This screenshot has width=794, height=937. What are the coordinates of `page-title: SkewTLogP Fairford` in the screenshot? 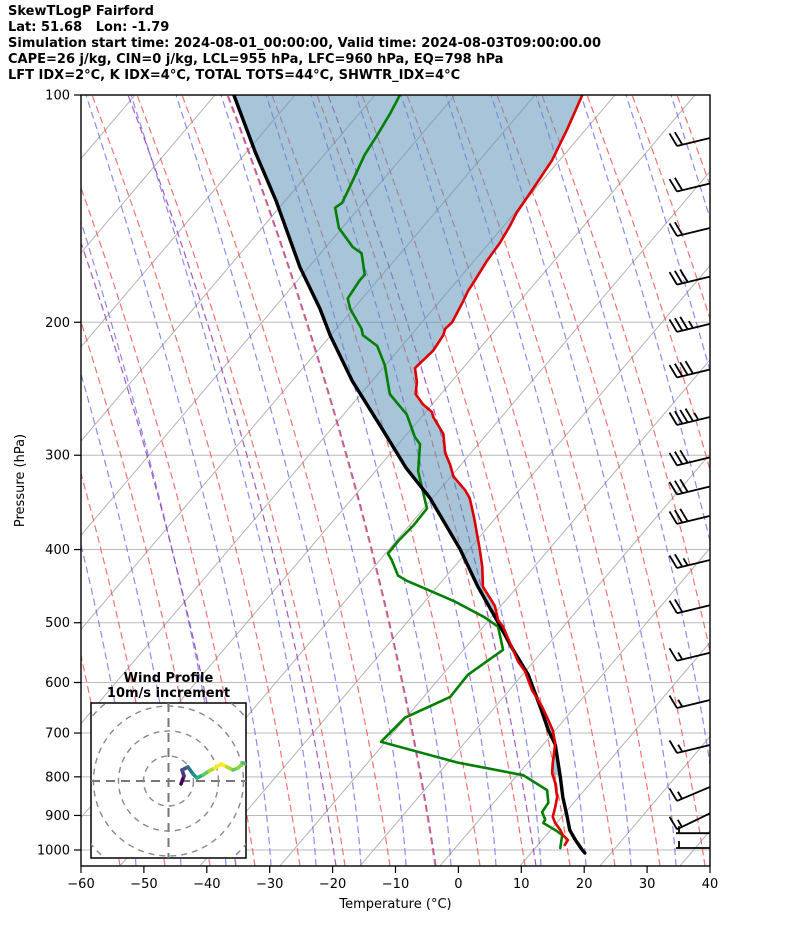 It's located at (81, 11).